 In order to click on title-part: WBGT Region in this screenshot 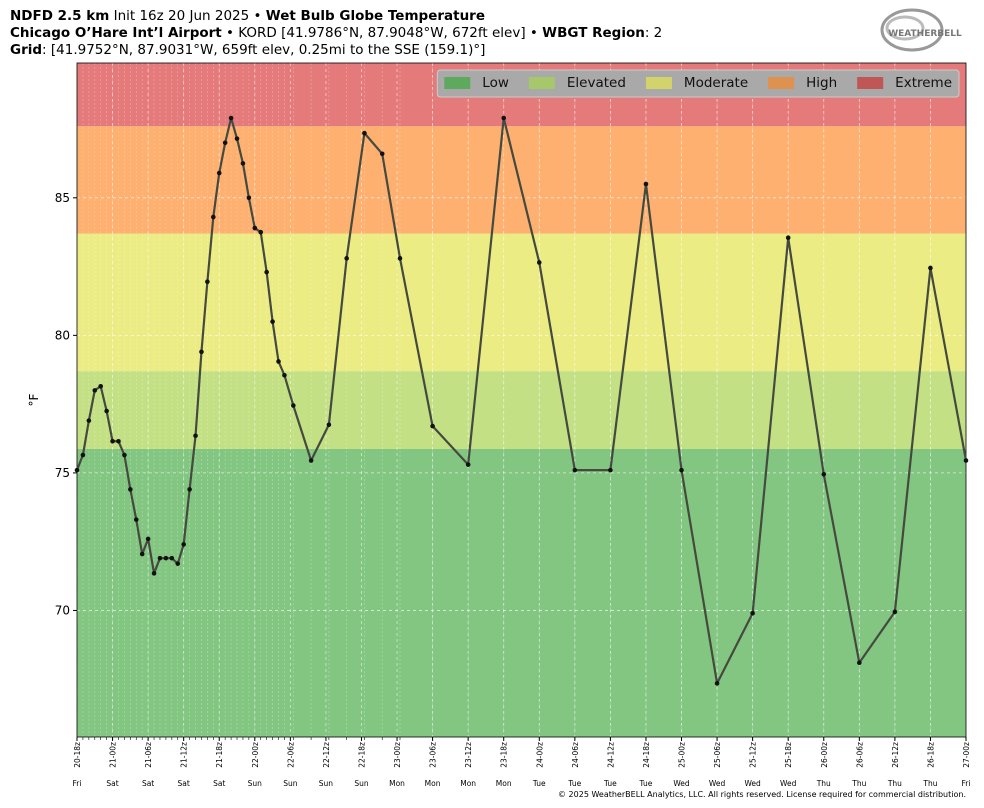, I will do `click(593, 33)`.